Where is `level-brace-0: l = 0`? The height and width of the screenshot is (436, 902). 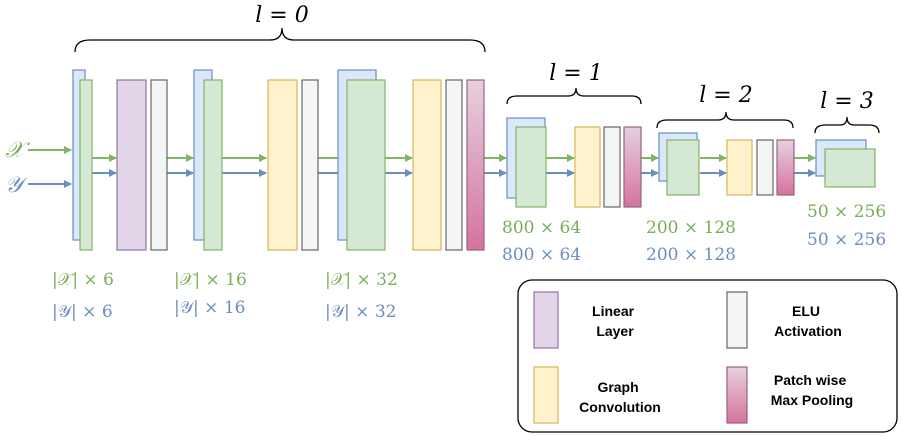
level-brace-0: l = 0 is located at coordinates (280, 28).